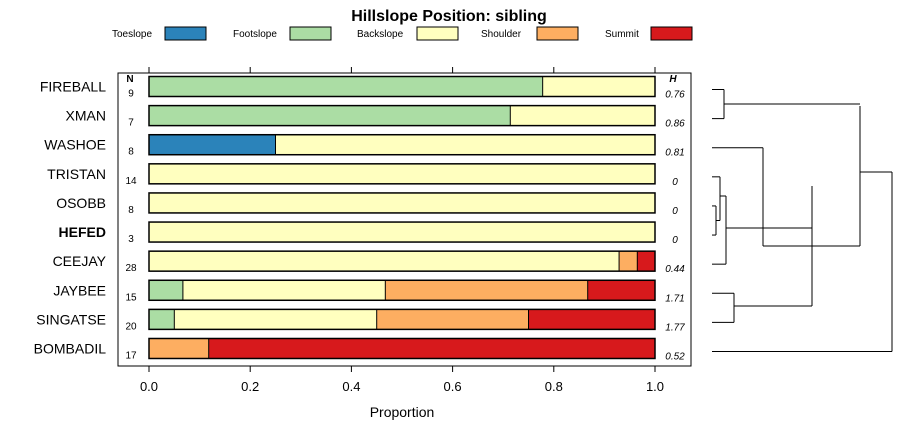 This screenshot has height=440, width=900. Describe the element at coordinates (79, 290) in the screenshot. I see `row-label-jaybee: JAYBEE` at that location.